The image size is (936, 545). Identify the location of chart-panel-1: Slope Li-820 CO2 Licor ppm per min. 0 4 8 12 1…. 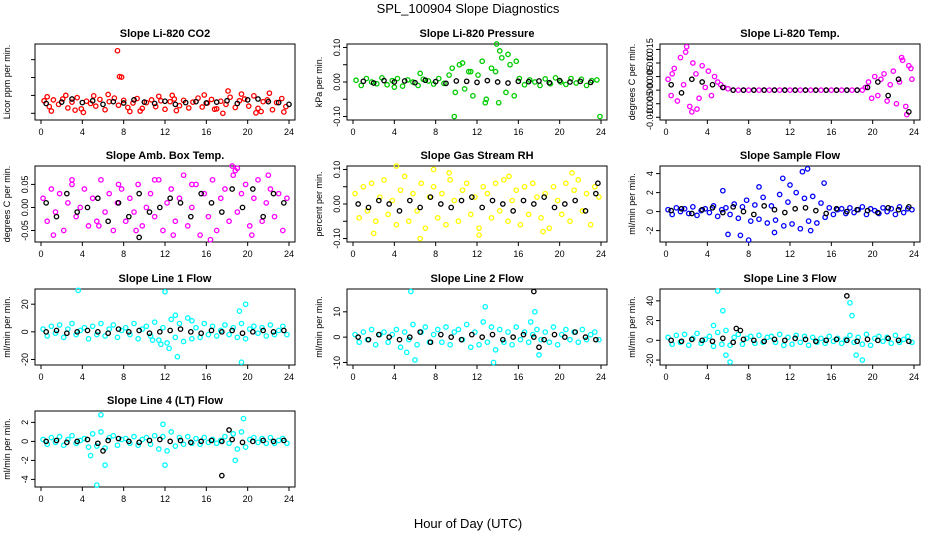
(149, 82).